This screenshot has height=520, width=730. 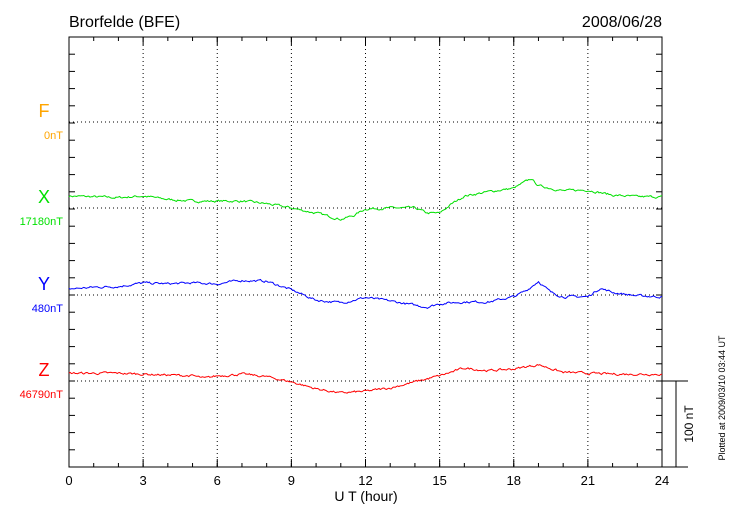 I want to click on x-tick-label: 6, so click(x=217, y=480).